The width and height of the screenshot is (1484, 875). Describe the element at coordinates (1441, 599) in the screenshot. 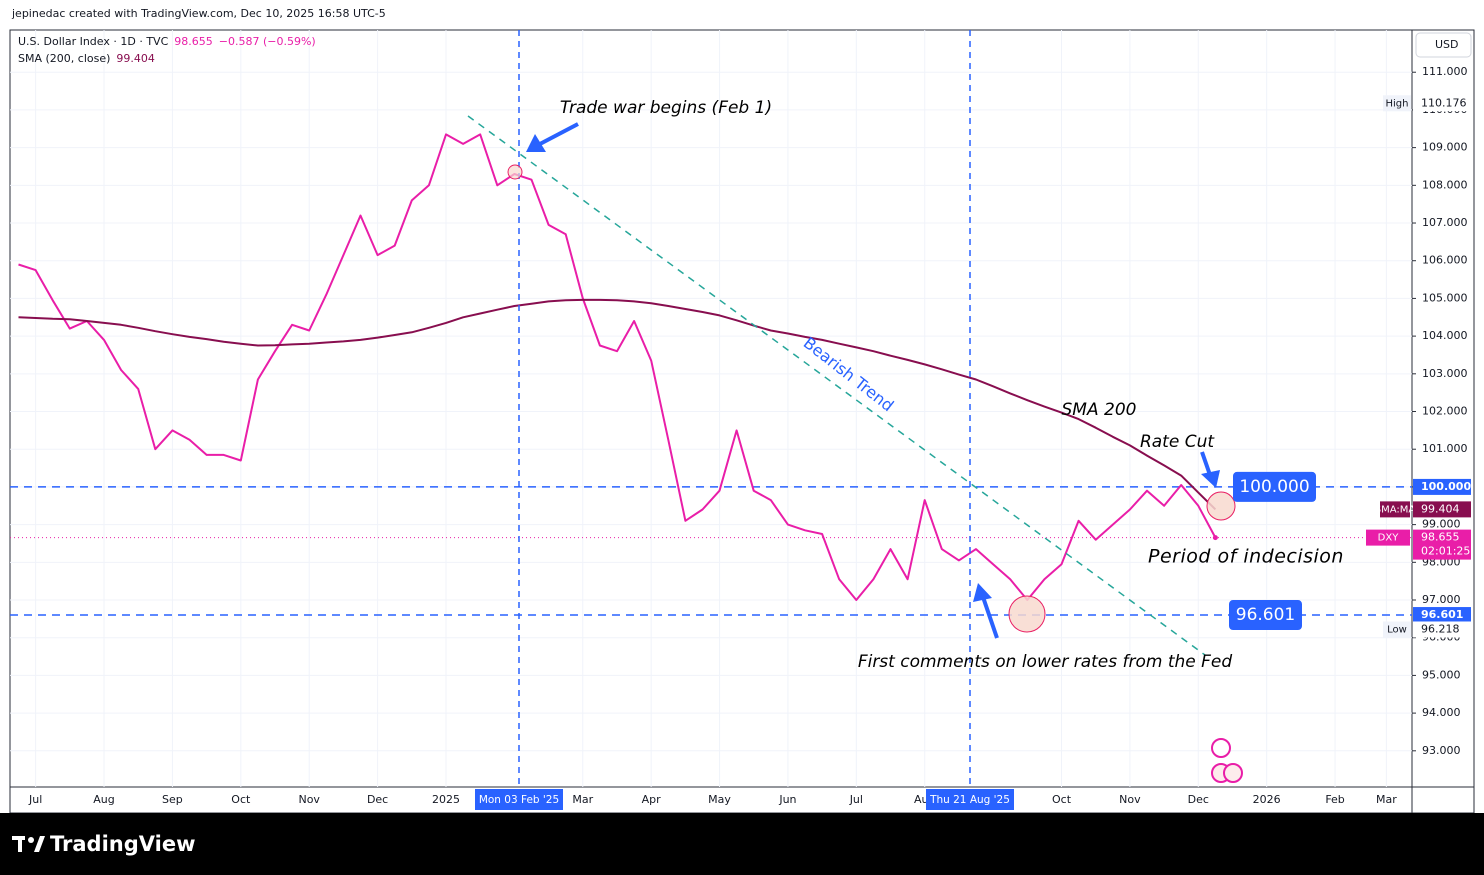

I see `y-tick-label: 97.000` at that location.